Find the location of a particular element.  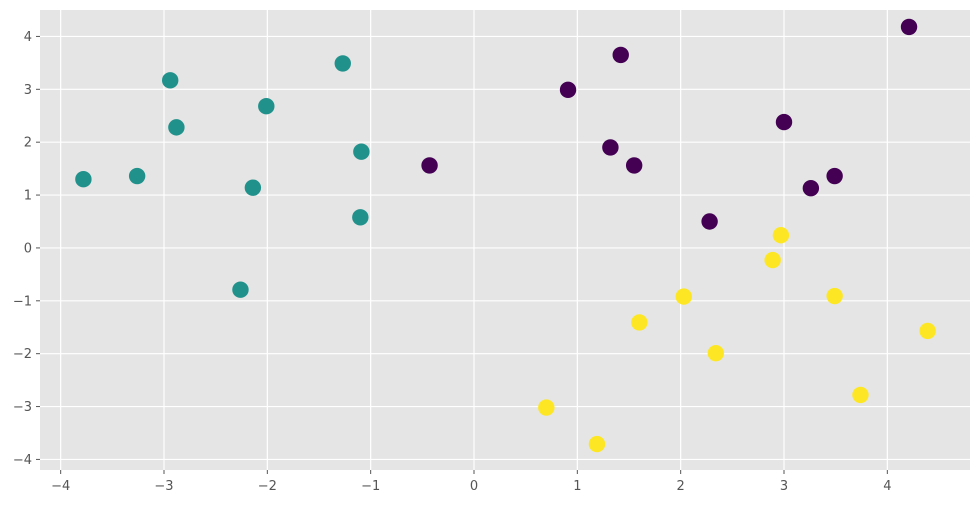

x-tick-label: 1 is located at coordinates (577, 486).